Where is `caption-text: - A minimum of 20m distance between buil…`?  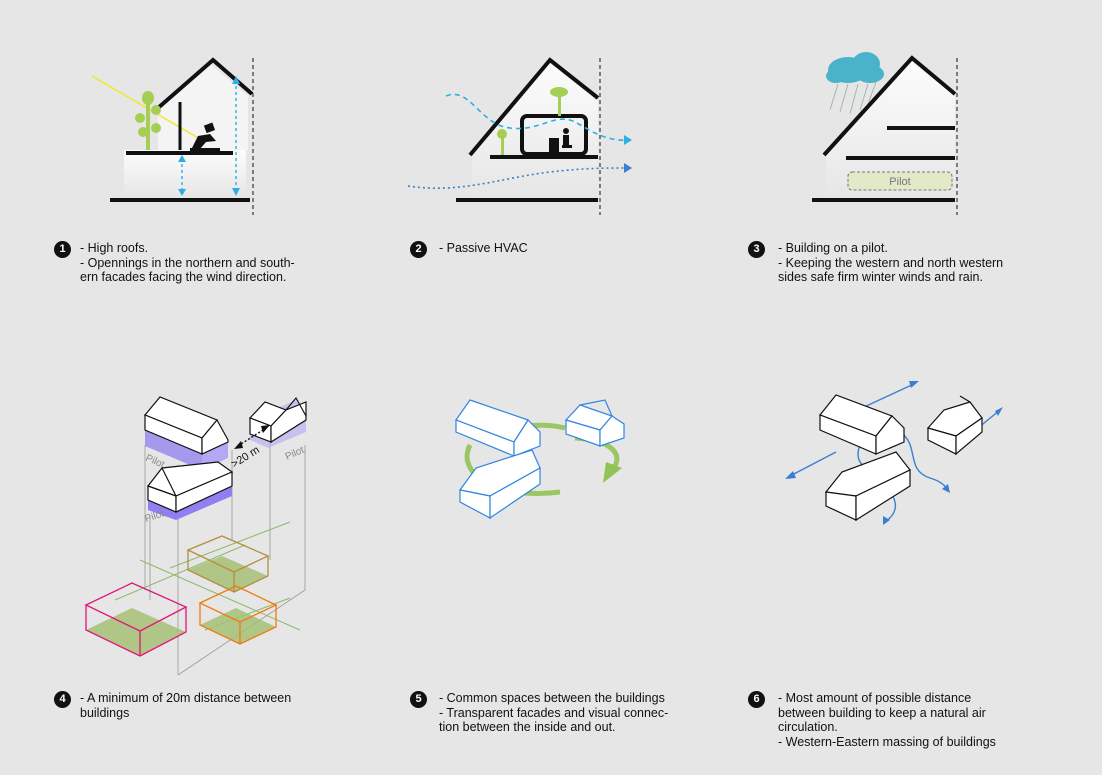
caption-text: - A minimum of 20m distance between buil… is located at coordinates (195, 705).